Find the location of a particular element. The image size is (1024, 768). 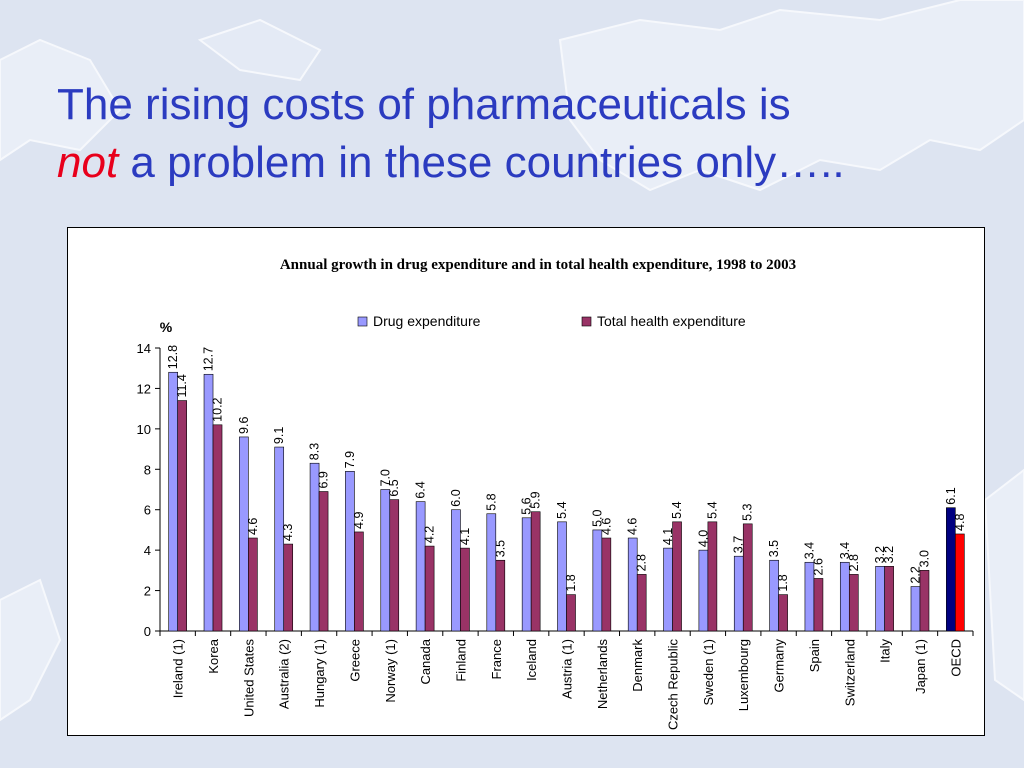

data-label: 7.9 is located at coordinates (350, 459).